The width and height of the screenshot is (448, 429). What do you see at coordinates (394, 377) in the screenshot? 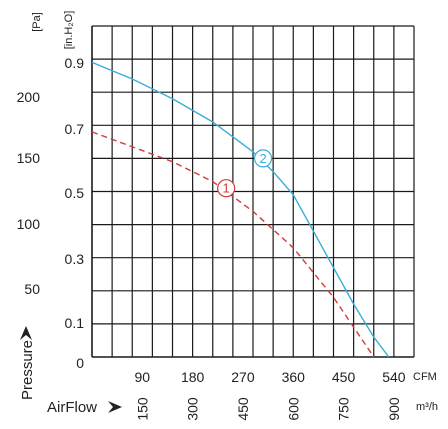
I see `x-primary-tick-label: 540` at bounding box center [394, 377].